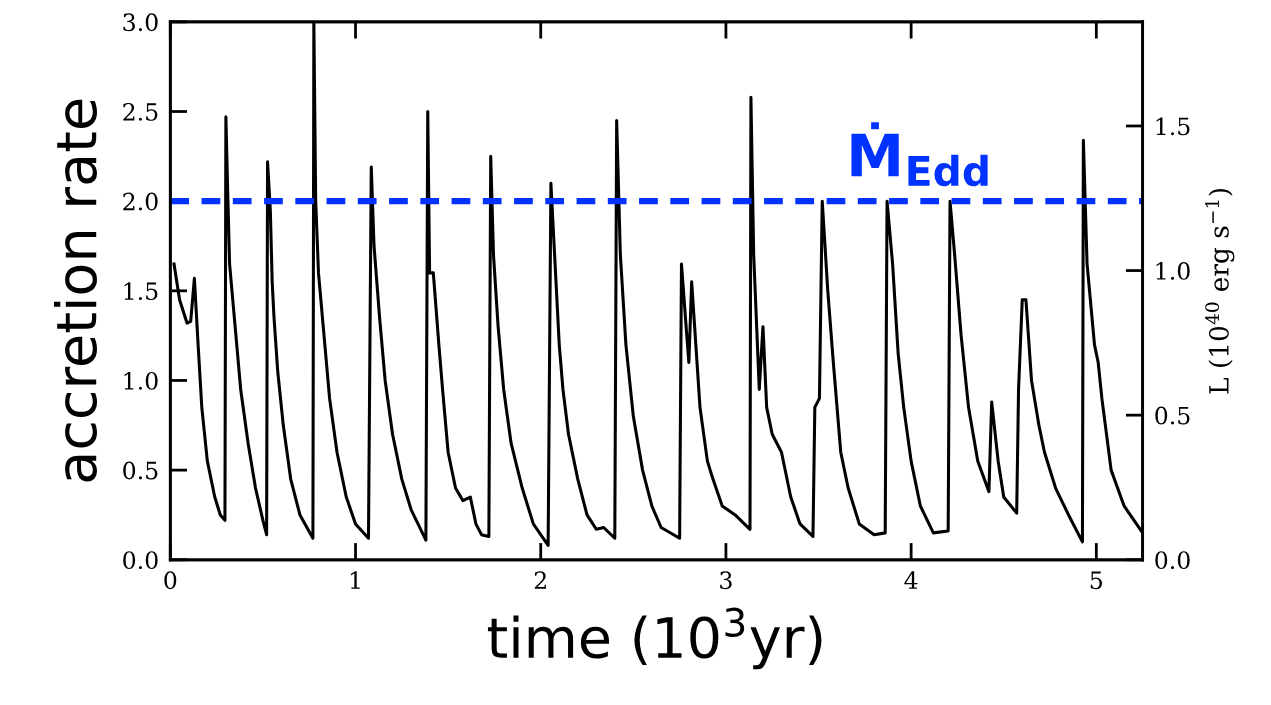  What do you see at coordinates (540, 580) in the screenshot?
I see `x-tick-label: 2` at bounding box center [540, 580].